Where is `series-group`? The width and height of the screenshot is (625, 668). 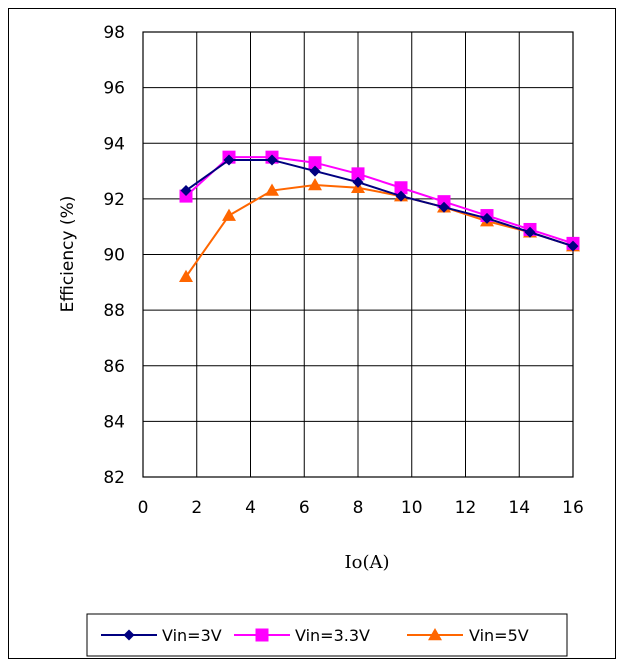 series-group is located at coordinates (379, 216).